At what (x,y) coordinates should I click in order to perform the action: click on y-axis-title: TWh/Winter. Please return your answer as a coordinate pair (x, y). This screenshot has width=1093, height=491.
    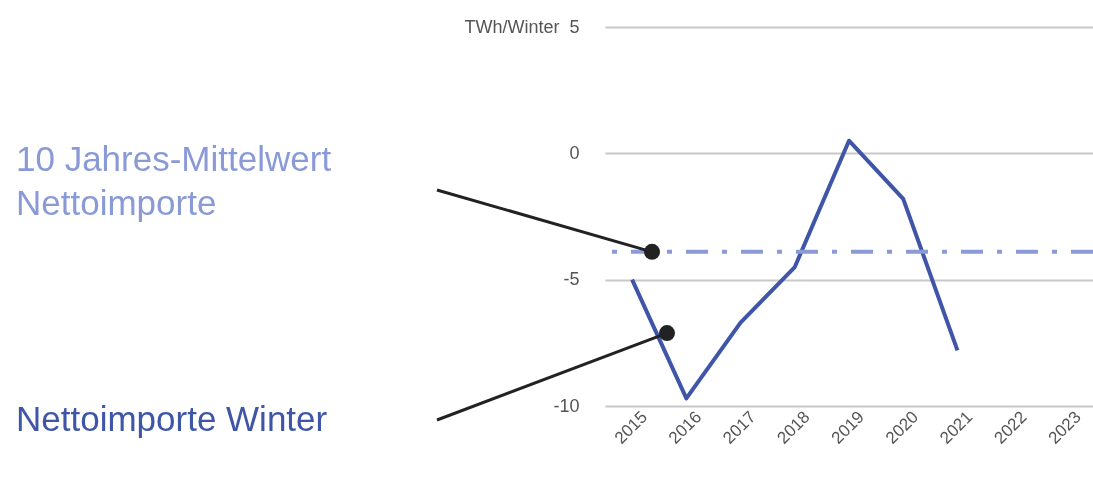
    Looking at the image, I should click on (512, 26).